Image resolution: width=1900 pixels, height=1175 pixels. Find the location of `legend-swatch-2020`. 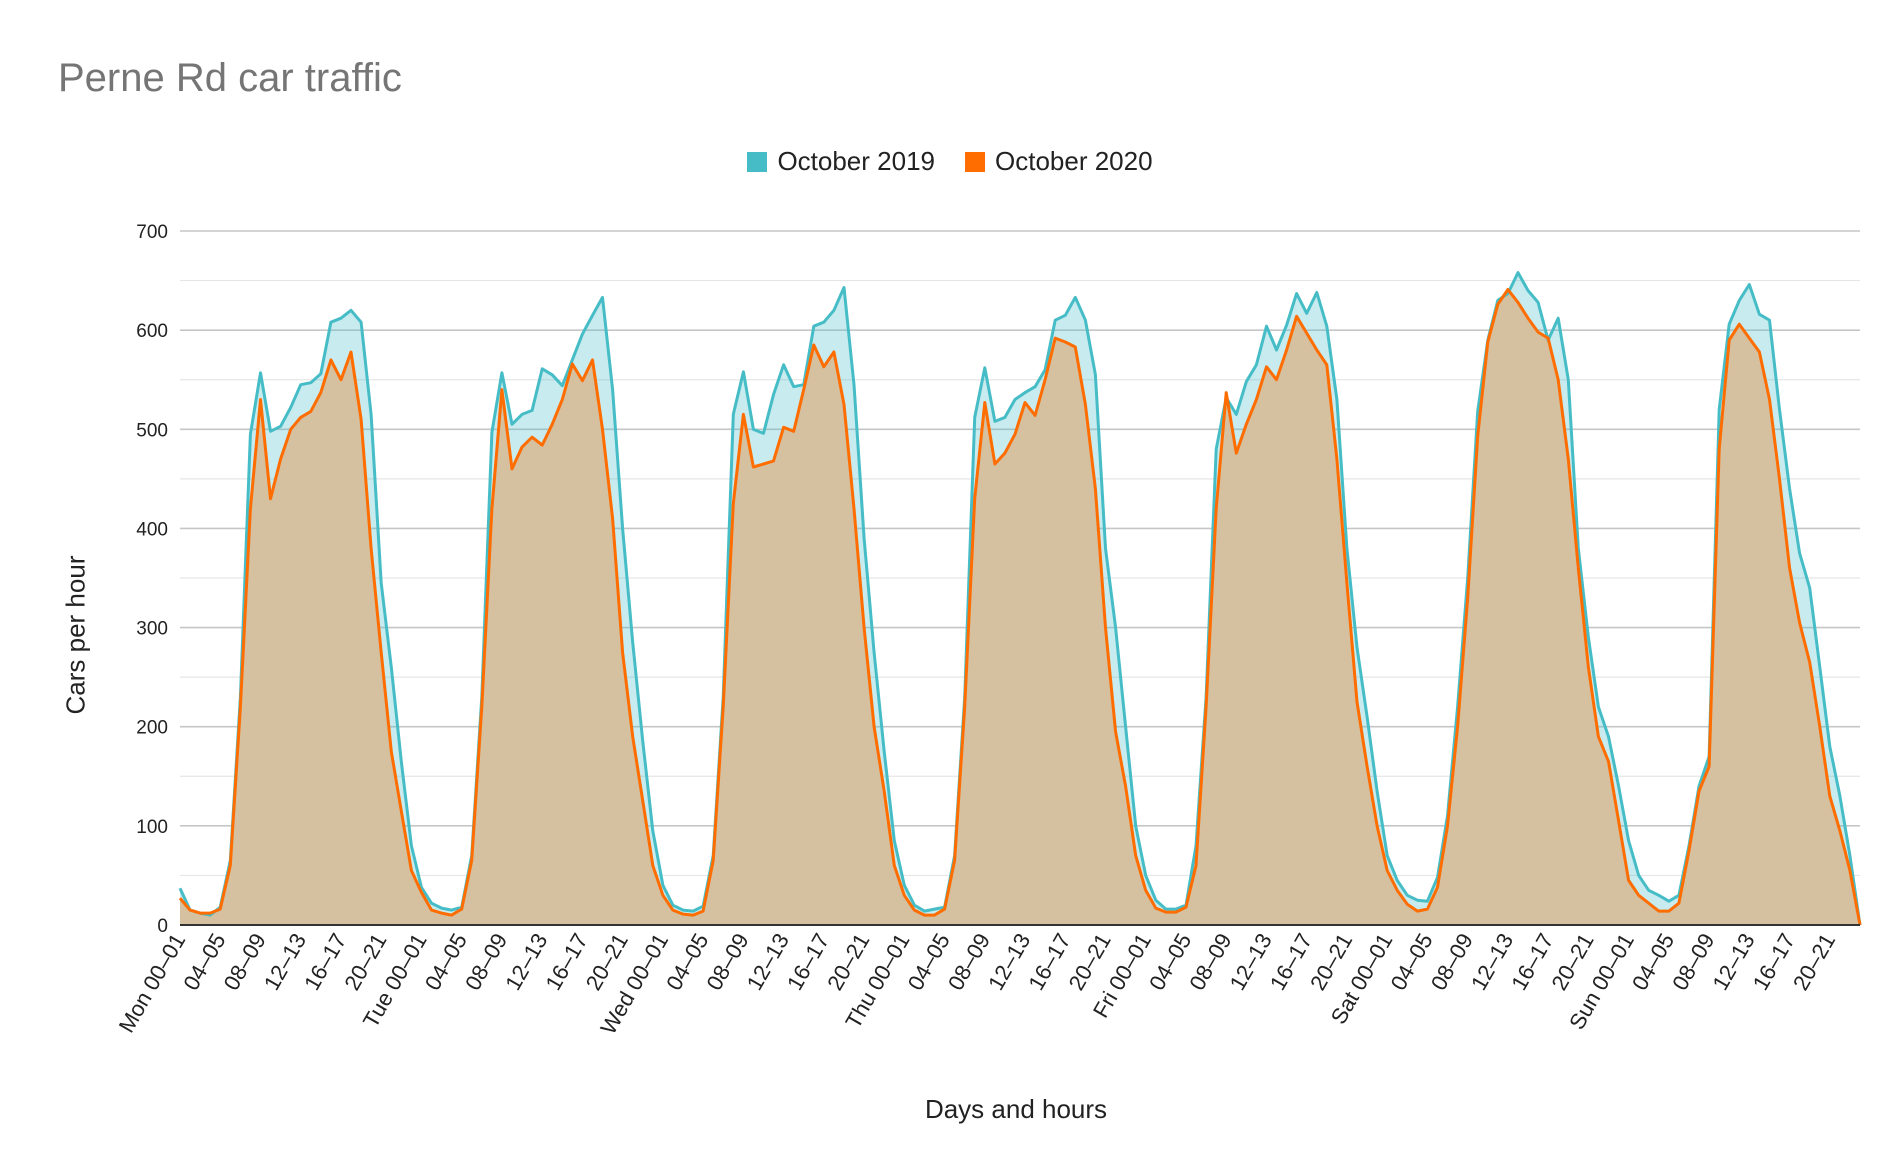

legend-swatch-2020 is located at coordinates (975, 161).